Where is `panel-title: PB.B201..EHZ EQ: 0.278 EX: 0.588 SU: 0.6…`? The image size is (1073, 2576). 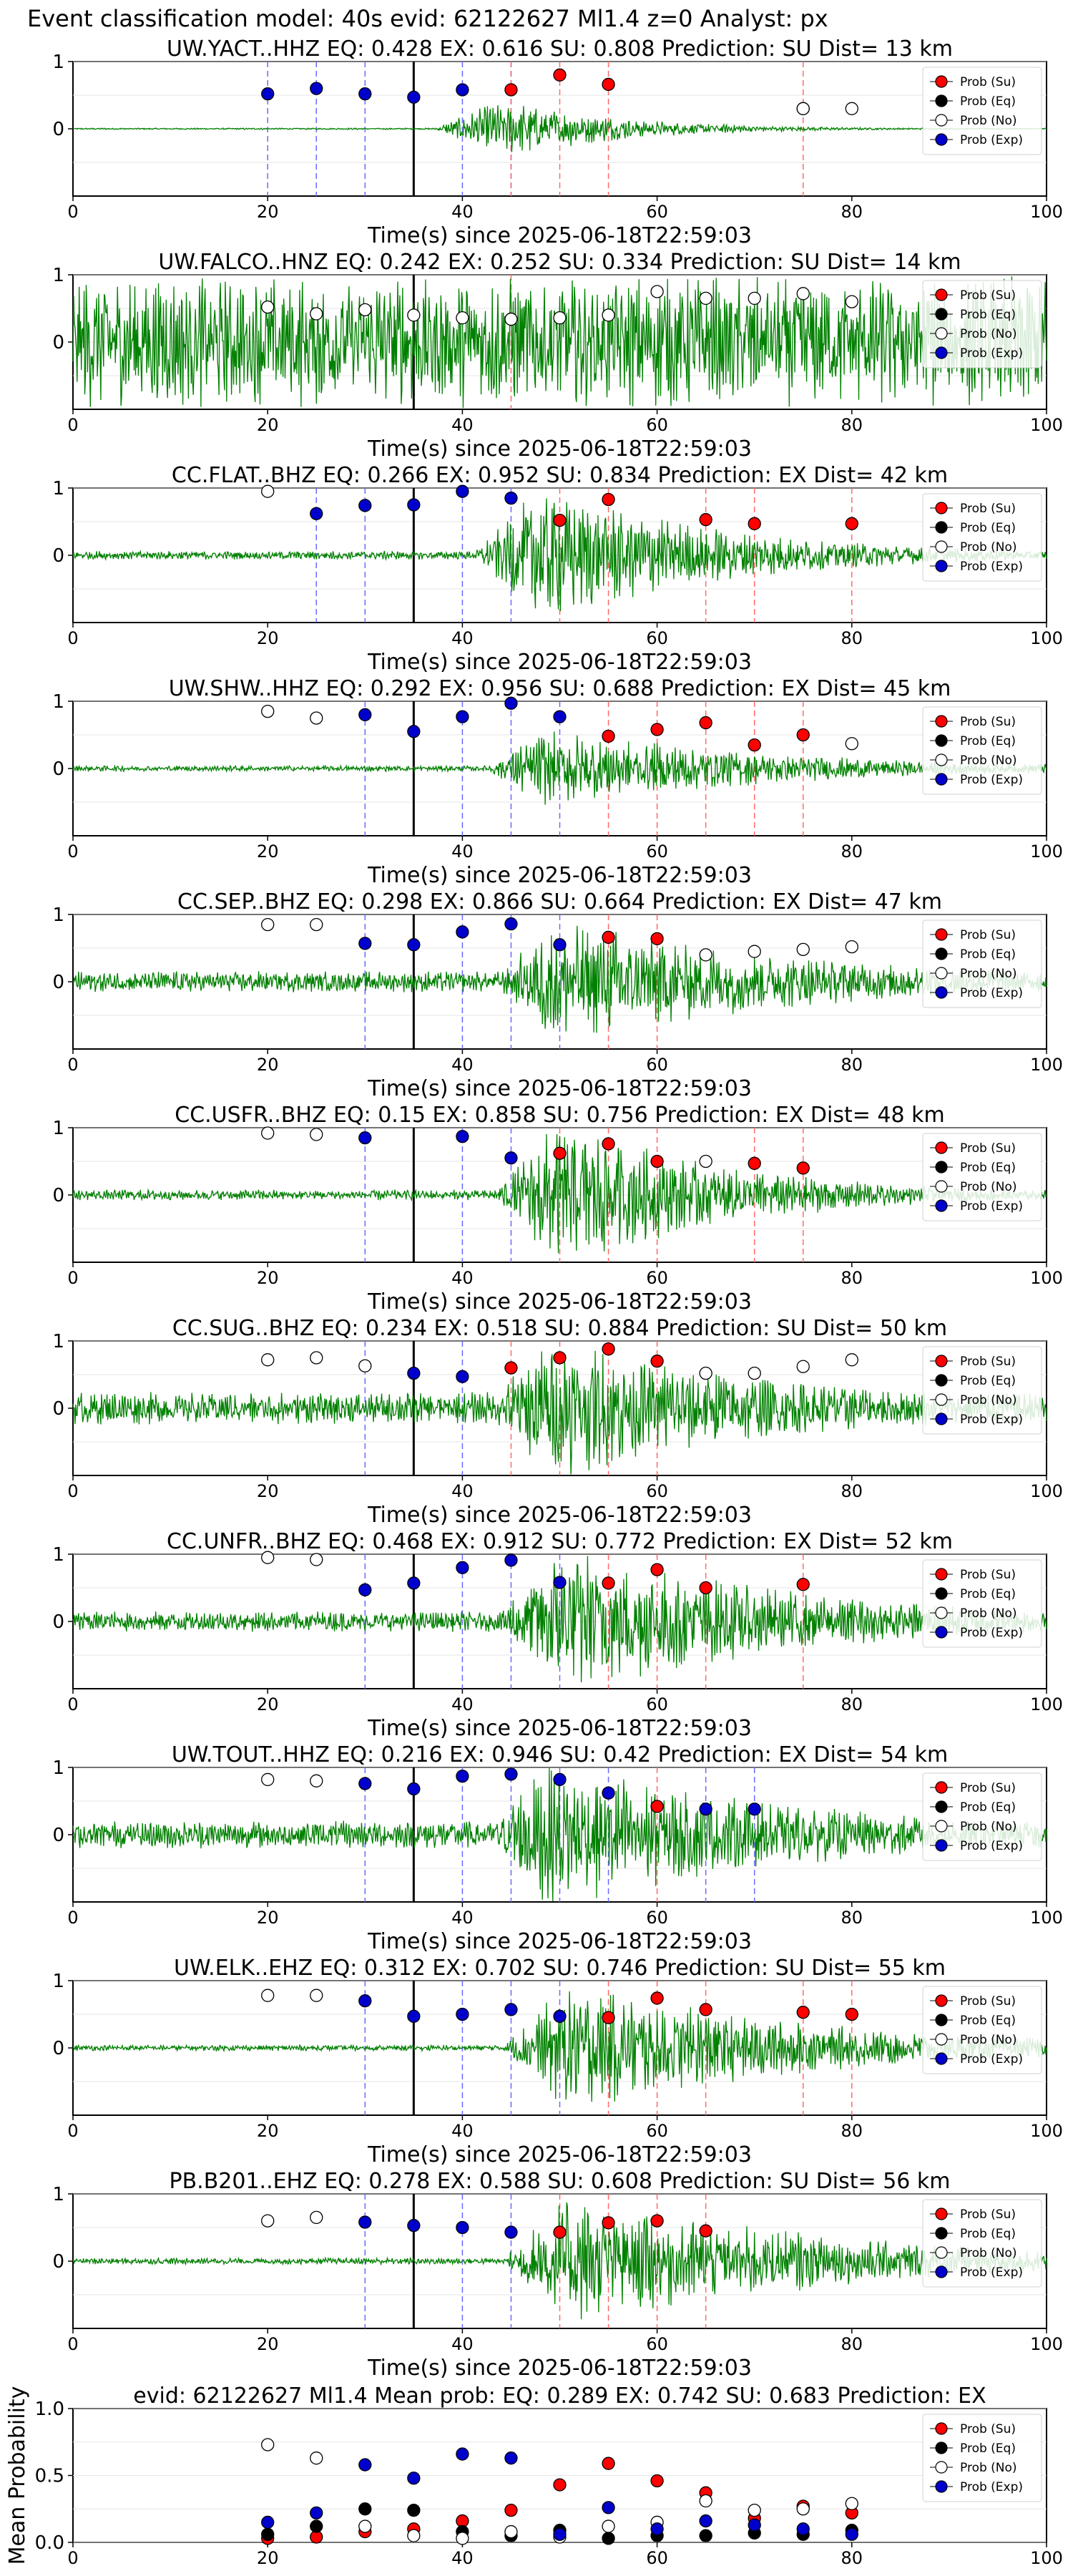 panel-title: PB.B201..EHZ EQ: 0.278 EX: 0.588 SU: 0.6… is located at coordinates (559, 2181).